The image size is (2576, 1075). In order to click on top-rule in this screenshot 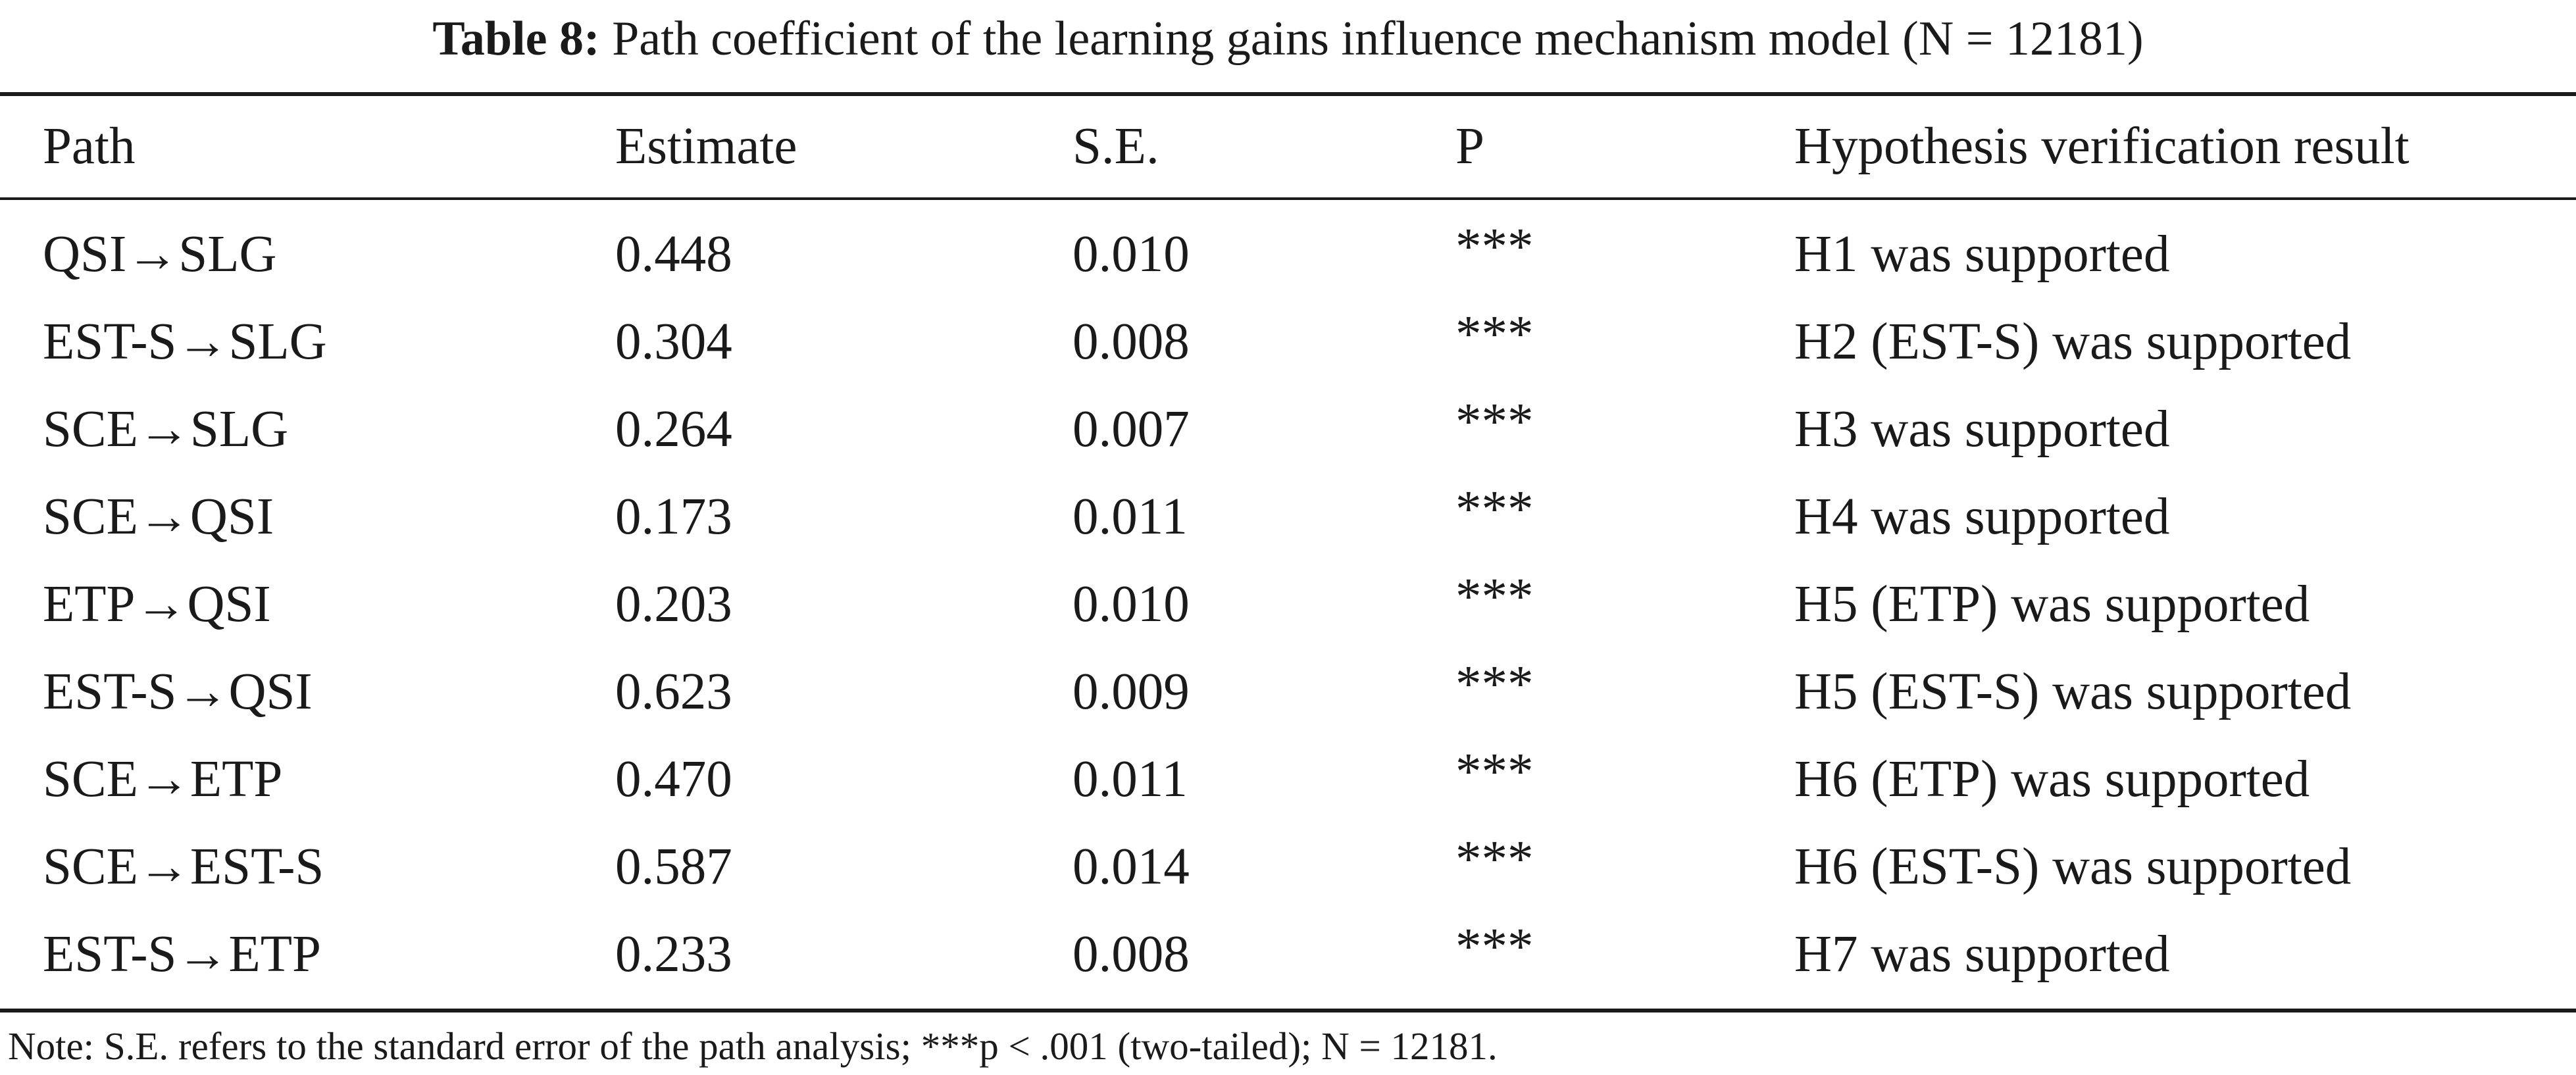, I will do `click(1288, 94)`.